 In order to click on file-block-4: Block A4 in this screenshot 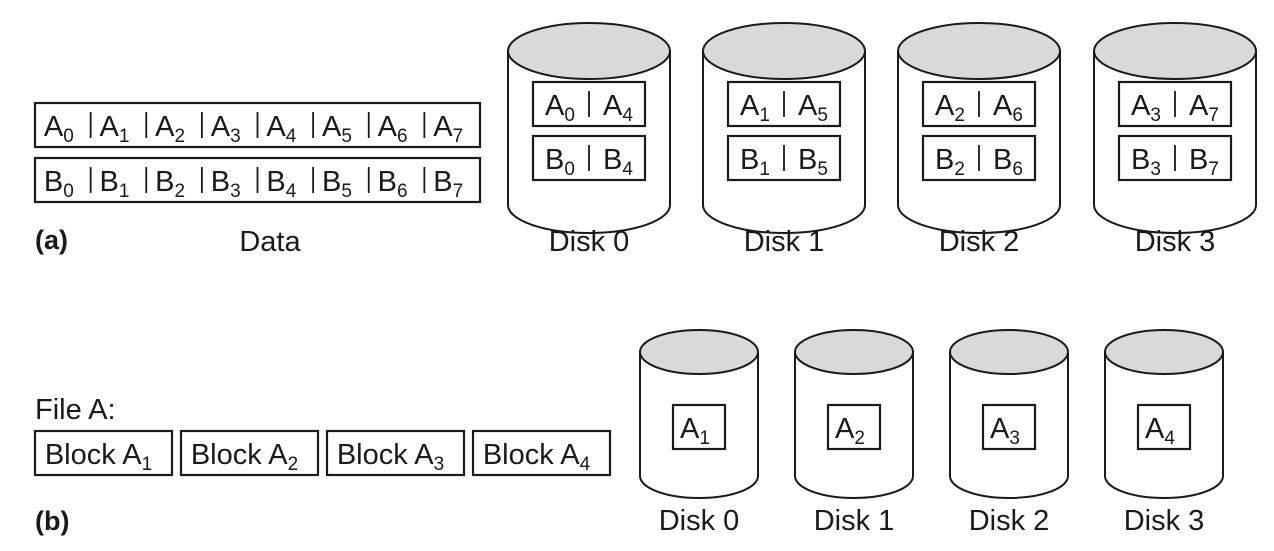, I will do `click(541, 453)`.